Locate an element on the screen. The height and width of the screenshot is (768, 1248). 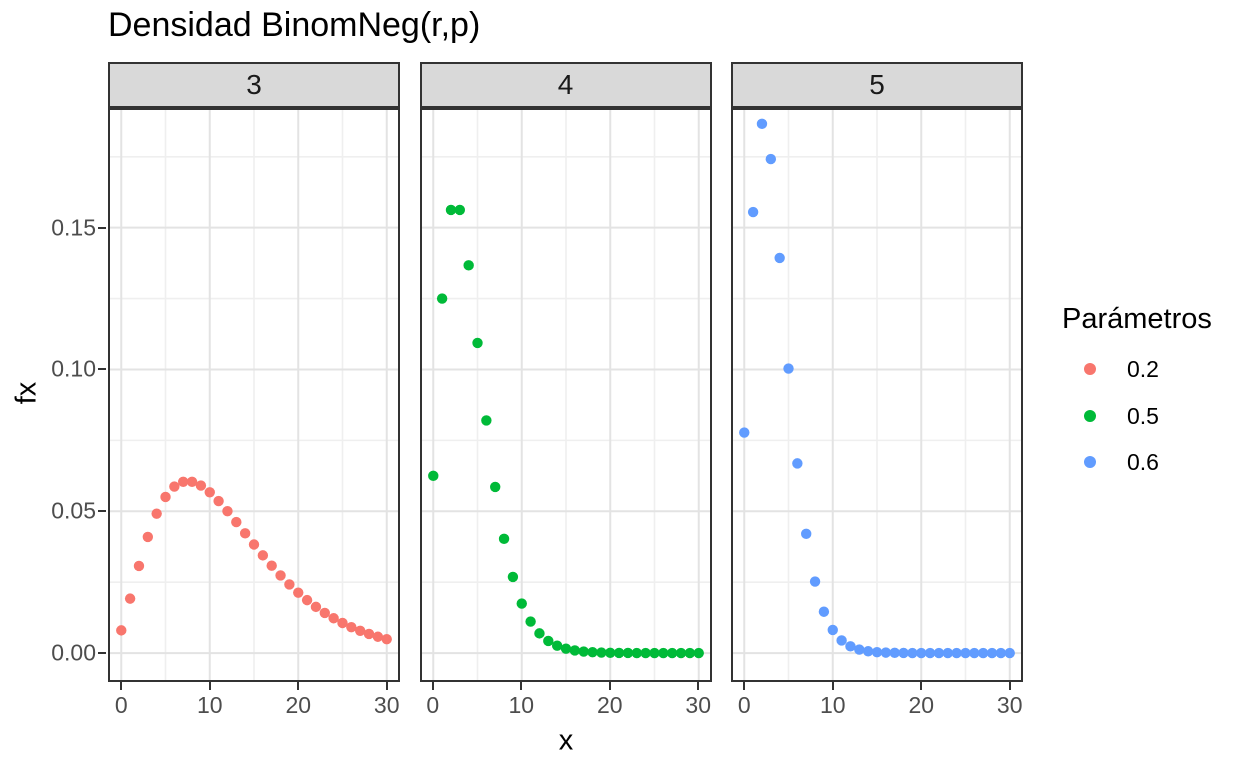
x-tick-label: 30 is located at coordinates (1009, 705).